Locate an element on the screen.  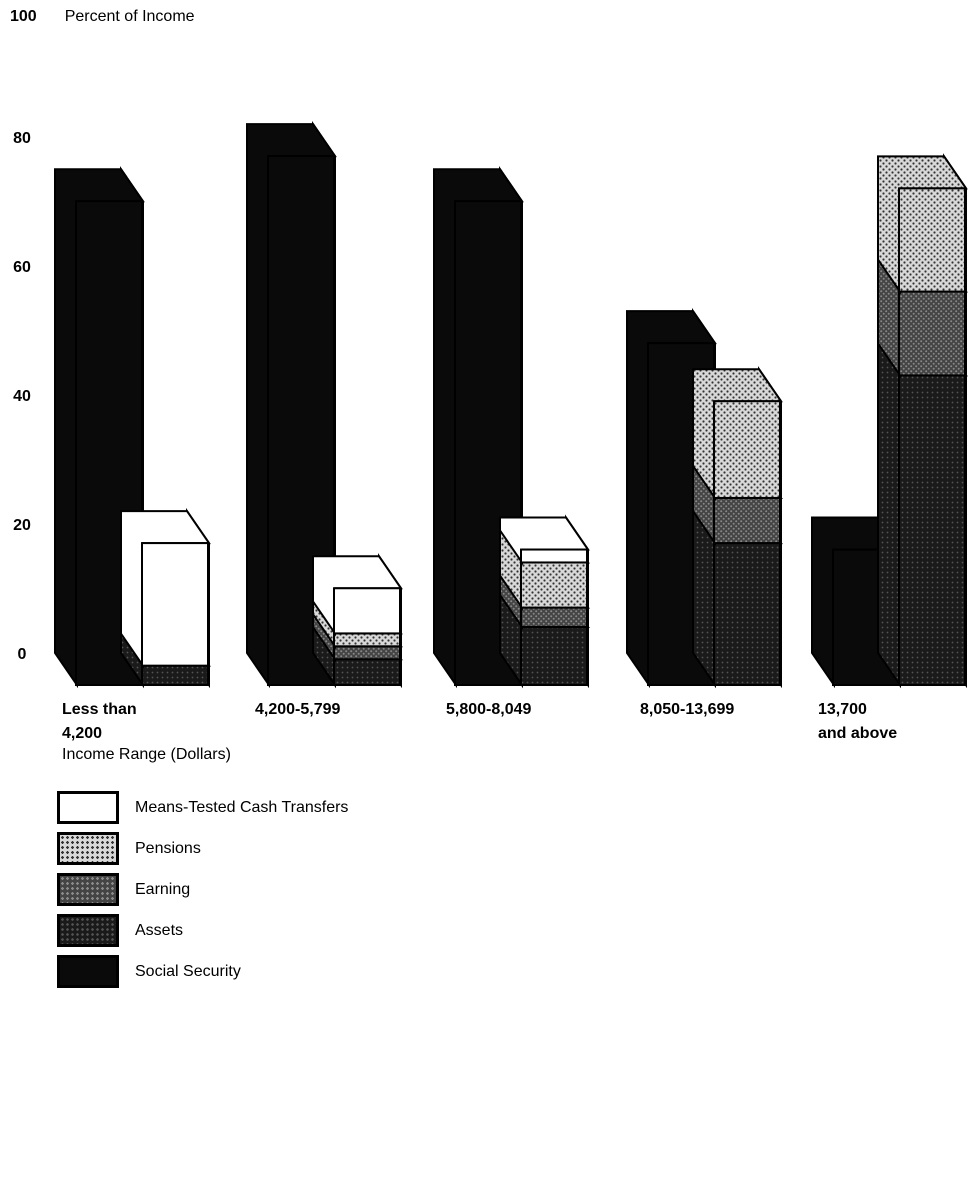
legend-swatch-means-tested is located at coordinates (88, 807).